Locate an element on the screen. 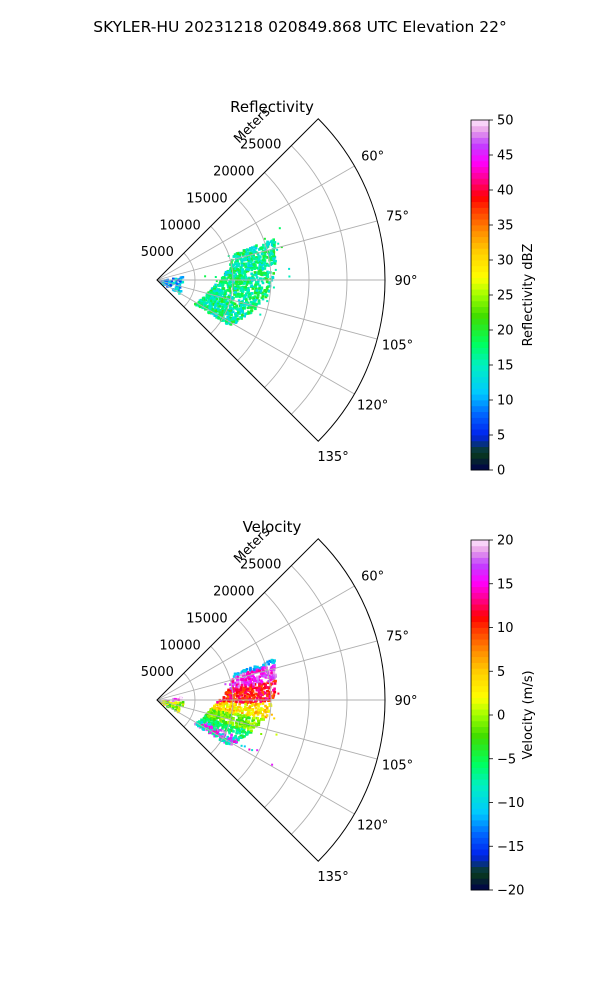 The height and width of the screenshot is (1004, 600). azimuth-tick-label: 120° is located at coordinates (372, 406).